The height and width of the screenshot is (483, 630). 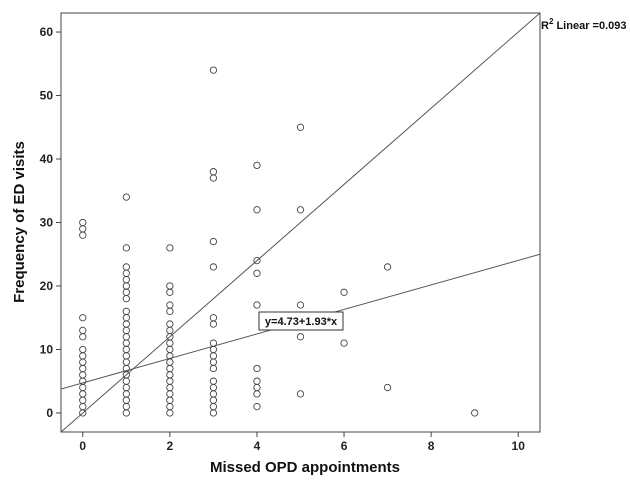 I want to click on r-squared-prefix: R, so click(x=545, y=26).